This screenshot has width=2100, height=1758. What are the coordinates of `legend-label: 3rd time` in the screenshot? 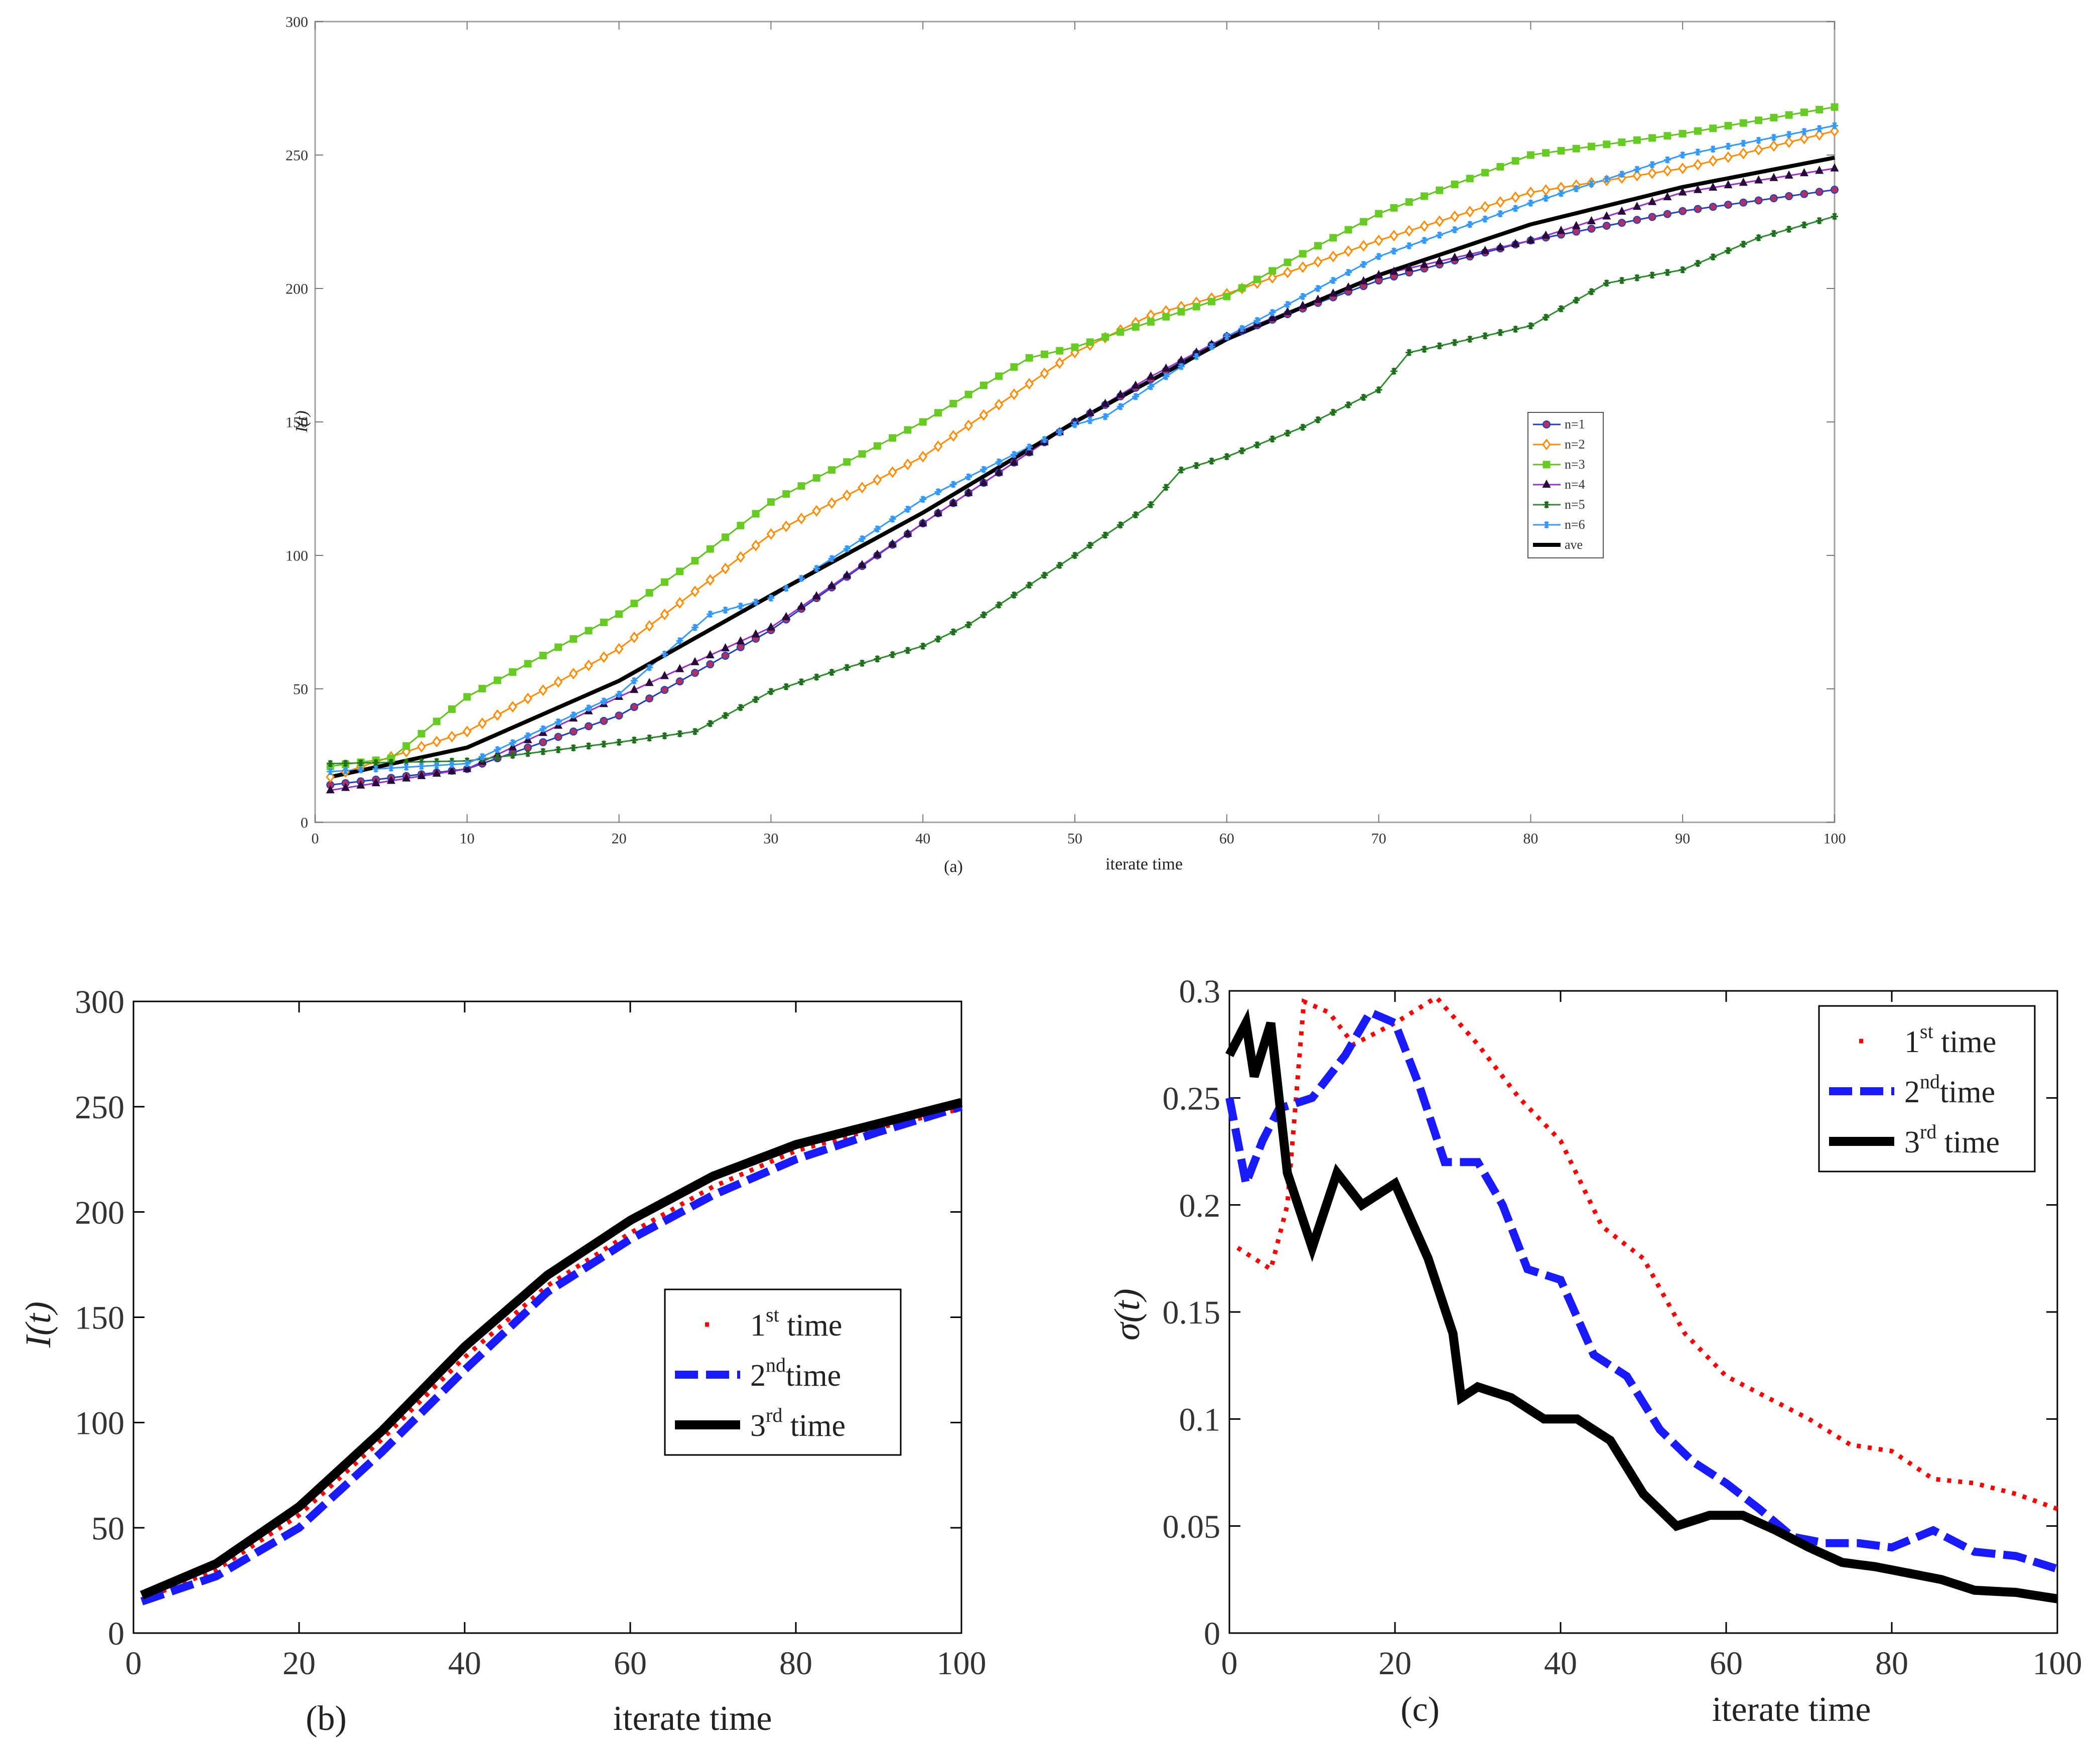 It's located at (1952, 1139).